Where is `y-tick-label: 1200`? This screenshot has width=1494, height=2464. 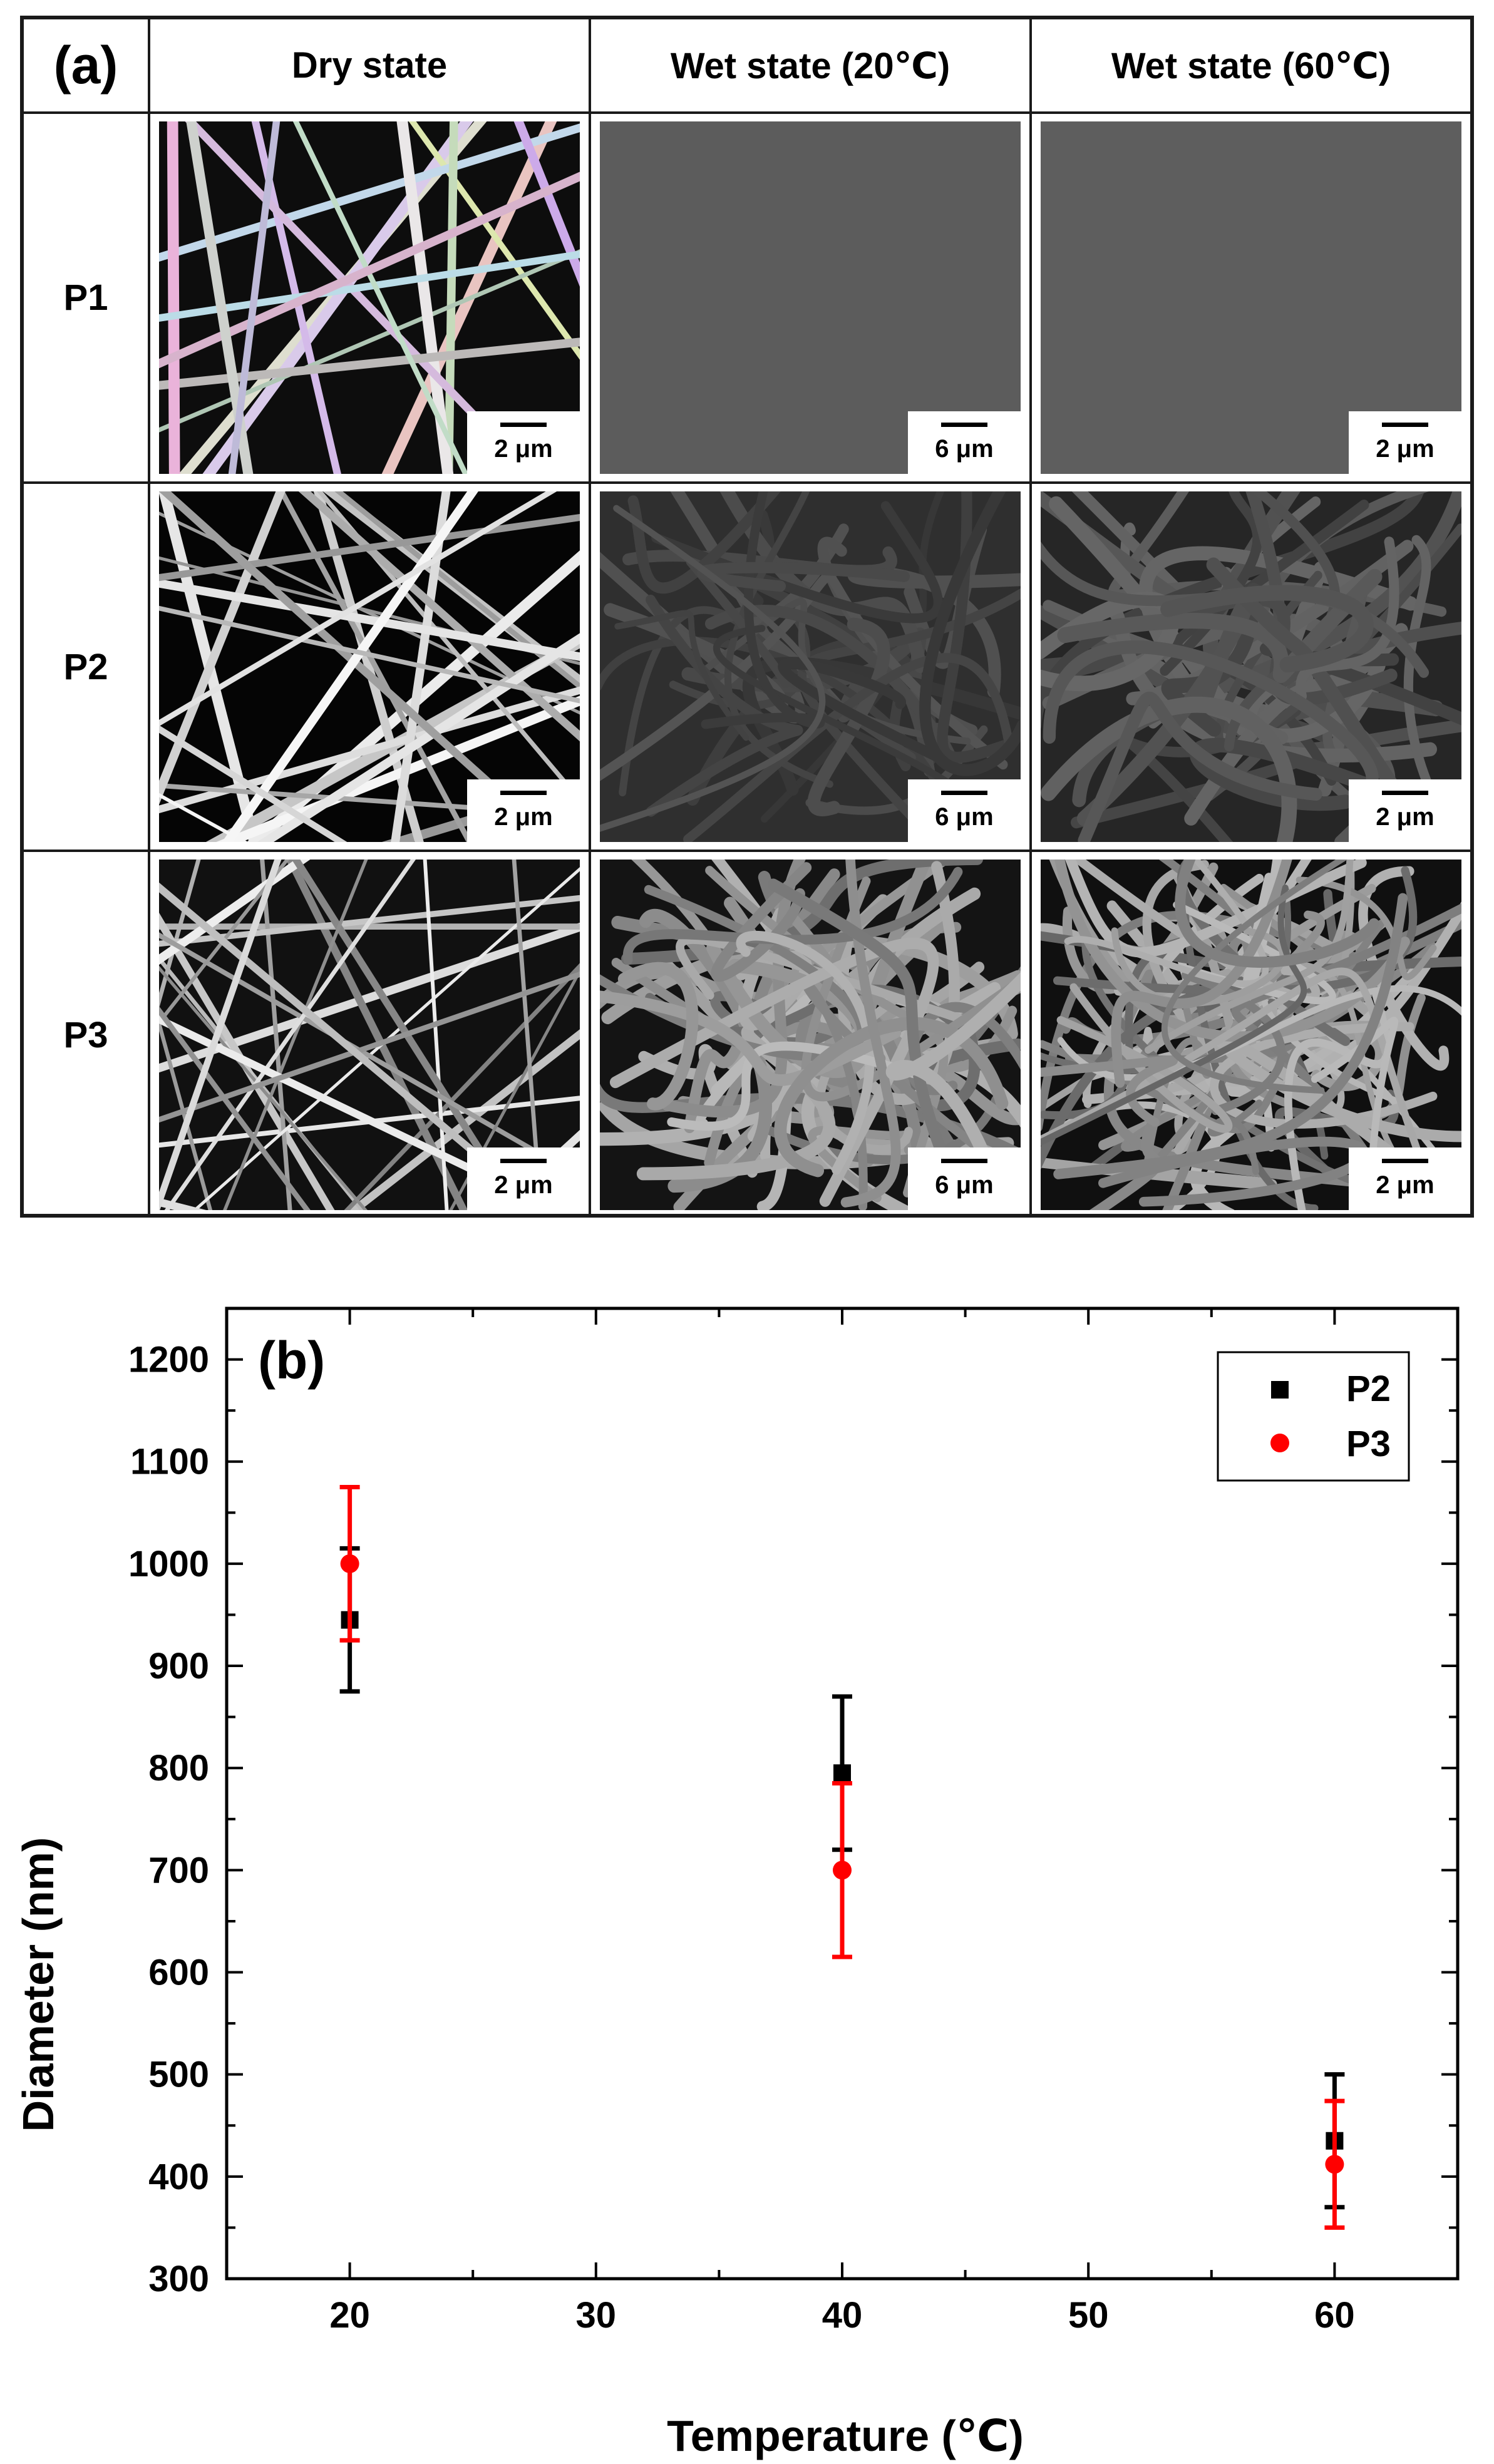
y-tick-label: 1200 is located at coordinates (168, 1360).